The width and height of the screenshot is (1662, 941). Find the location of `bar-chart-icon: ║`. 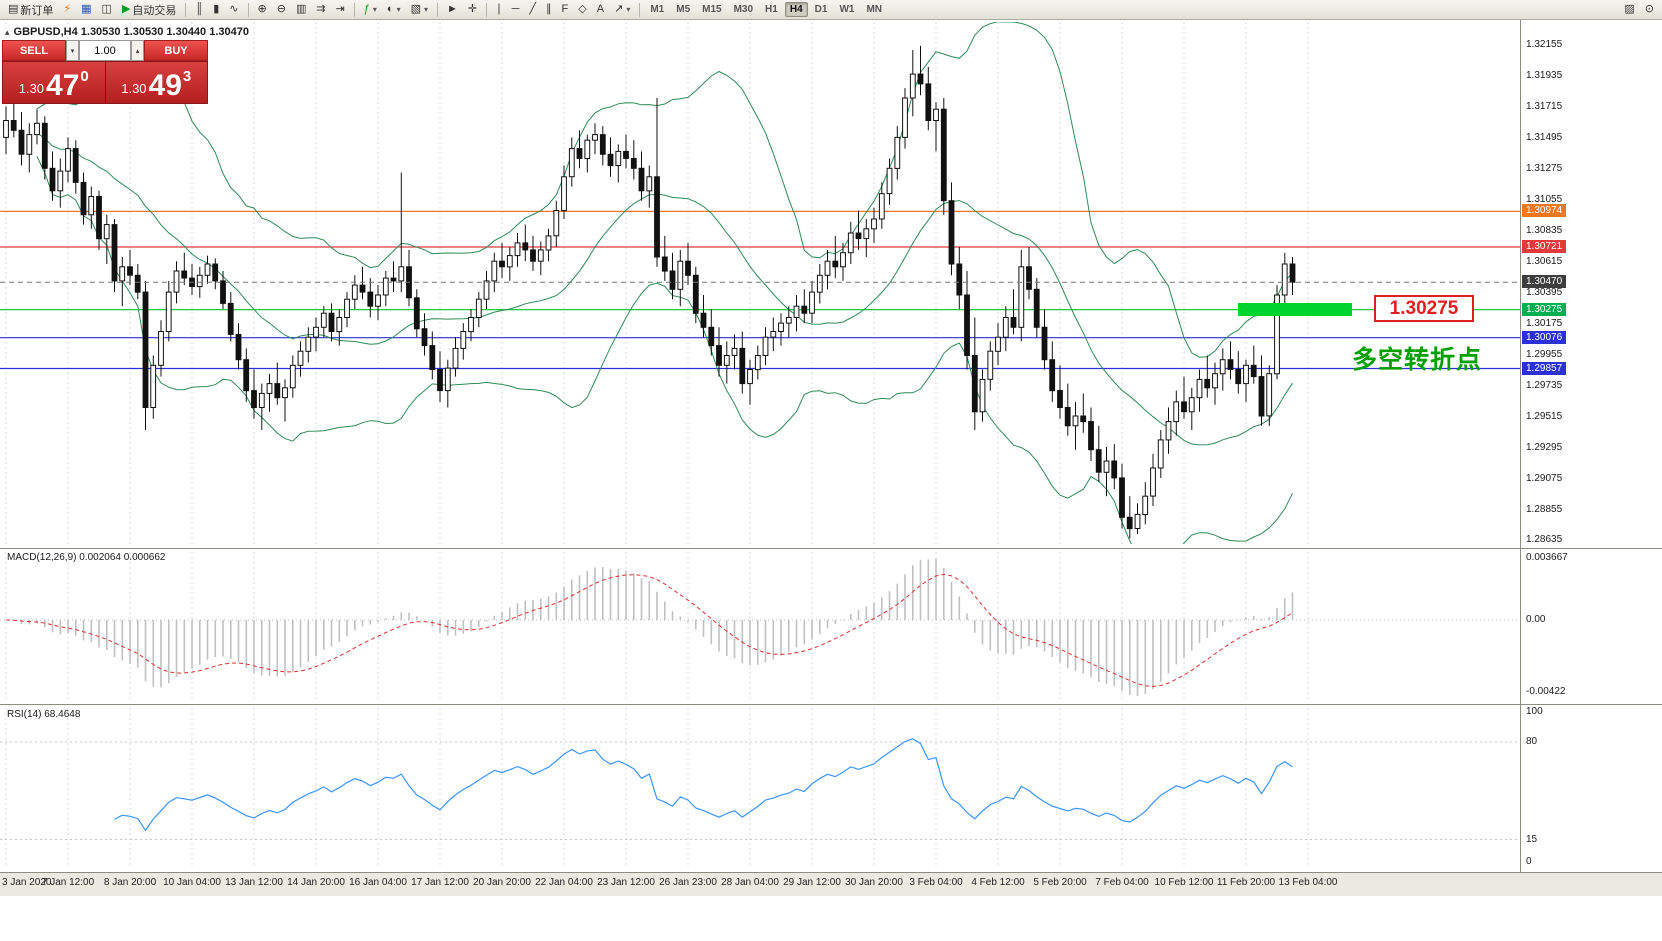

bar-chart-icon: ║ is located at coordinates (199, 9).